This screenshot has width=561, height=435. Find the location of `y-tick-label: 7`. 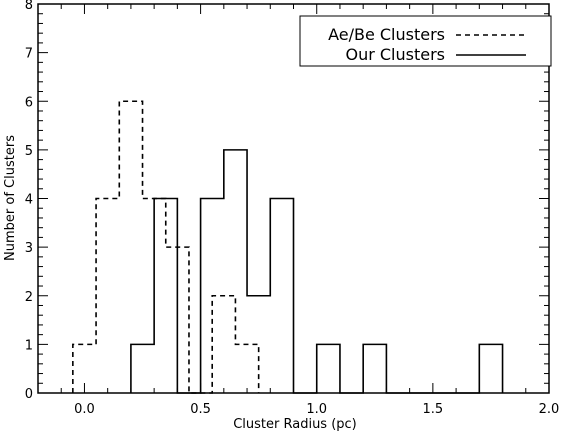

y-tick-label: 7 is located at coordinates (29, 54).